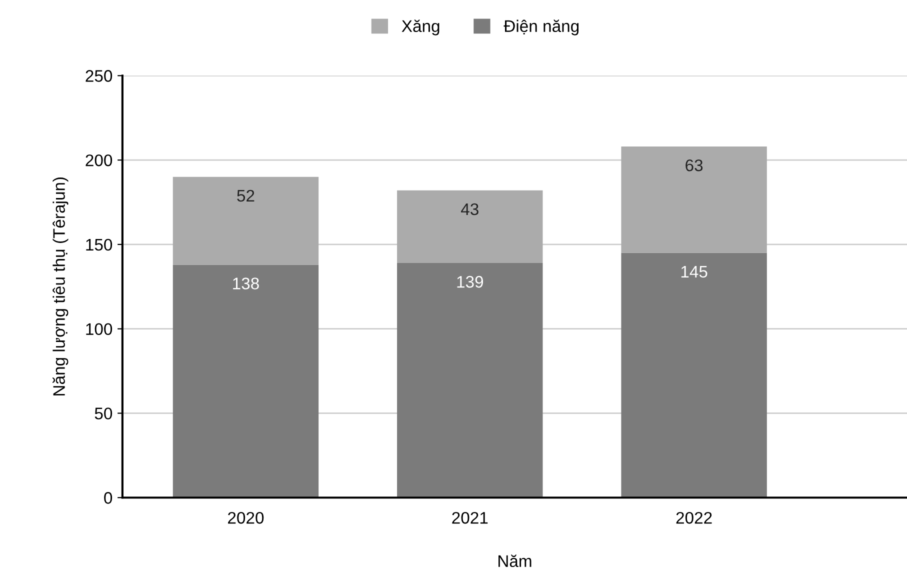  Describe the element at coordinates (469, 209) in the screenshot. I see `data-label: 43` at that location.